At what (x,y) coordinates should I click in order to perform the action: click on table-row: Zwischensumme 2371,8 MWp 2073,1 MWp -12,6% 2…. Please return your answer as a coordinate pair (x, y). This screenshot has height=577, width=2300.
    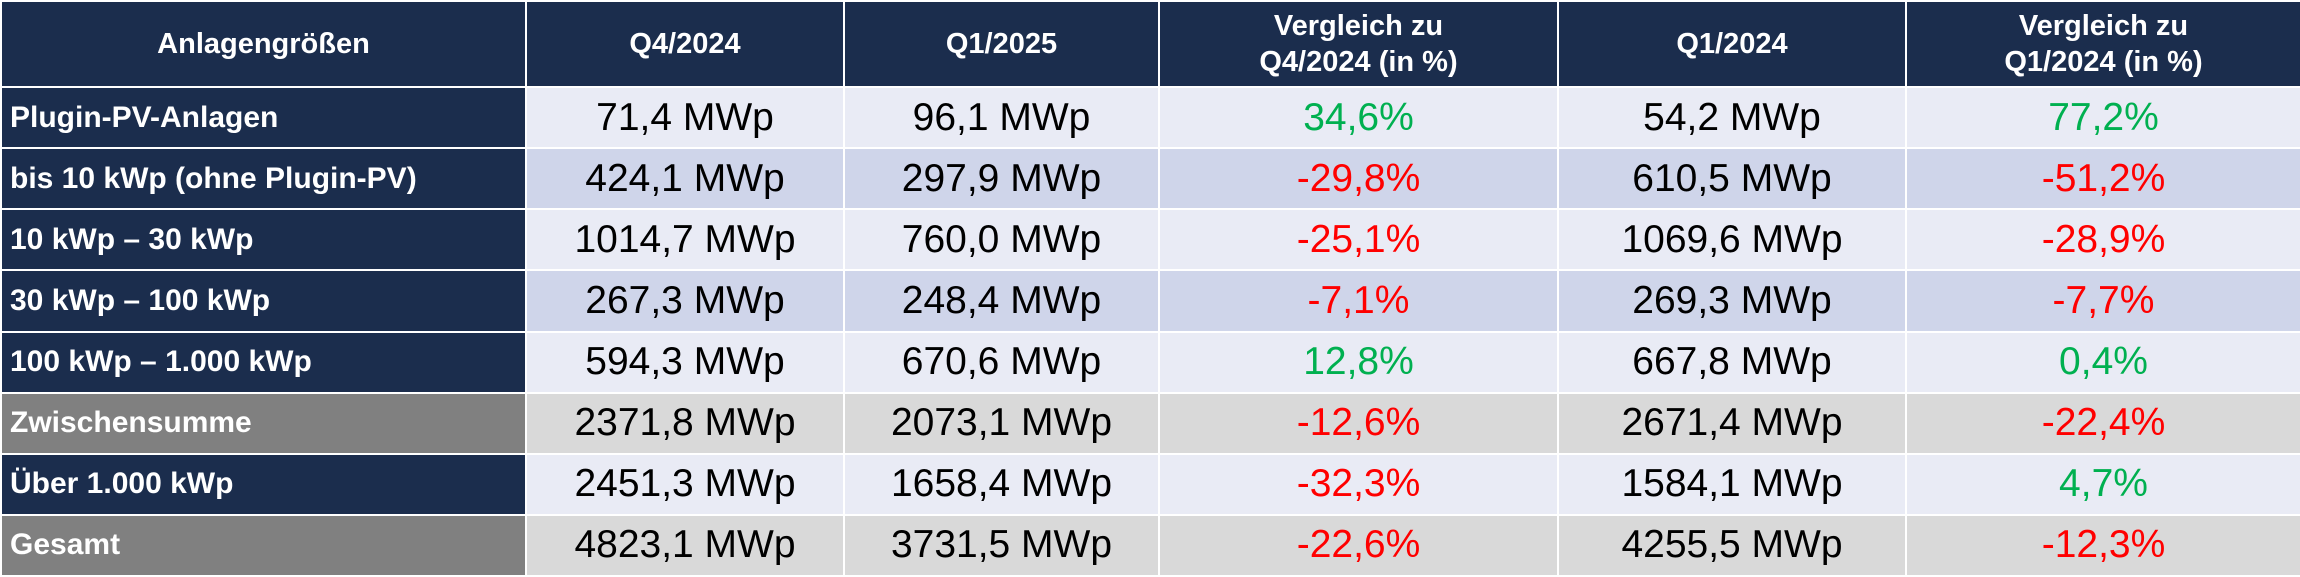
    Looking at the image, I should click on (1150, 423).